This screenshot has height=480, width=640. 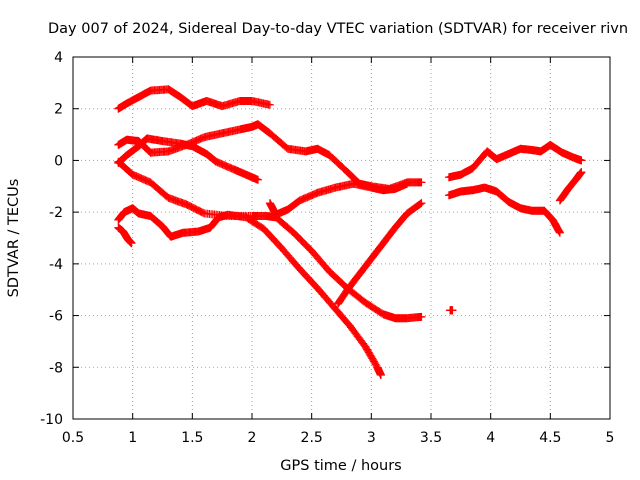 What do you see at coordinates (490, 438) in the screenshot?
I see `x-tick-label: 4` at bounding box center [490, 438].